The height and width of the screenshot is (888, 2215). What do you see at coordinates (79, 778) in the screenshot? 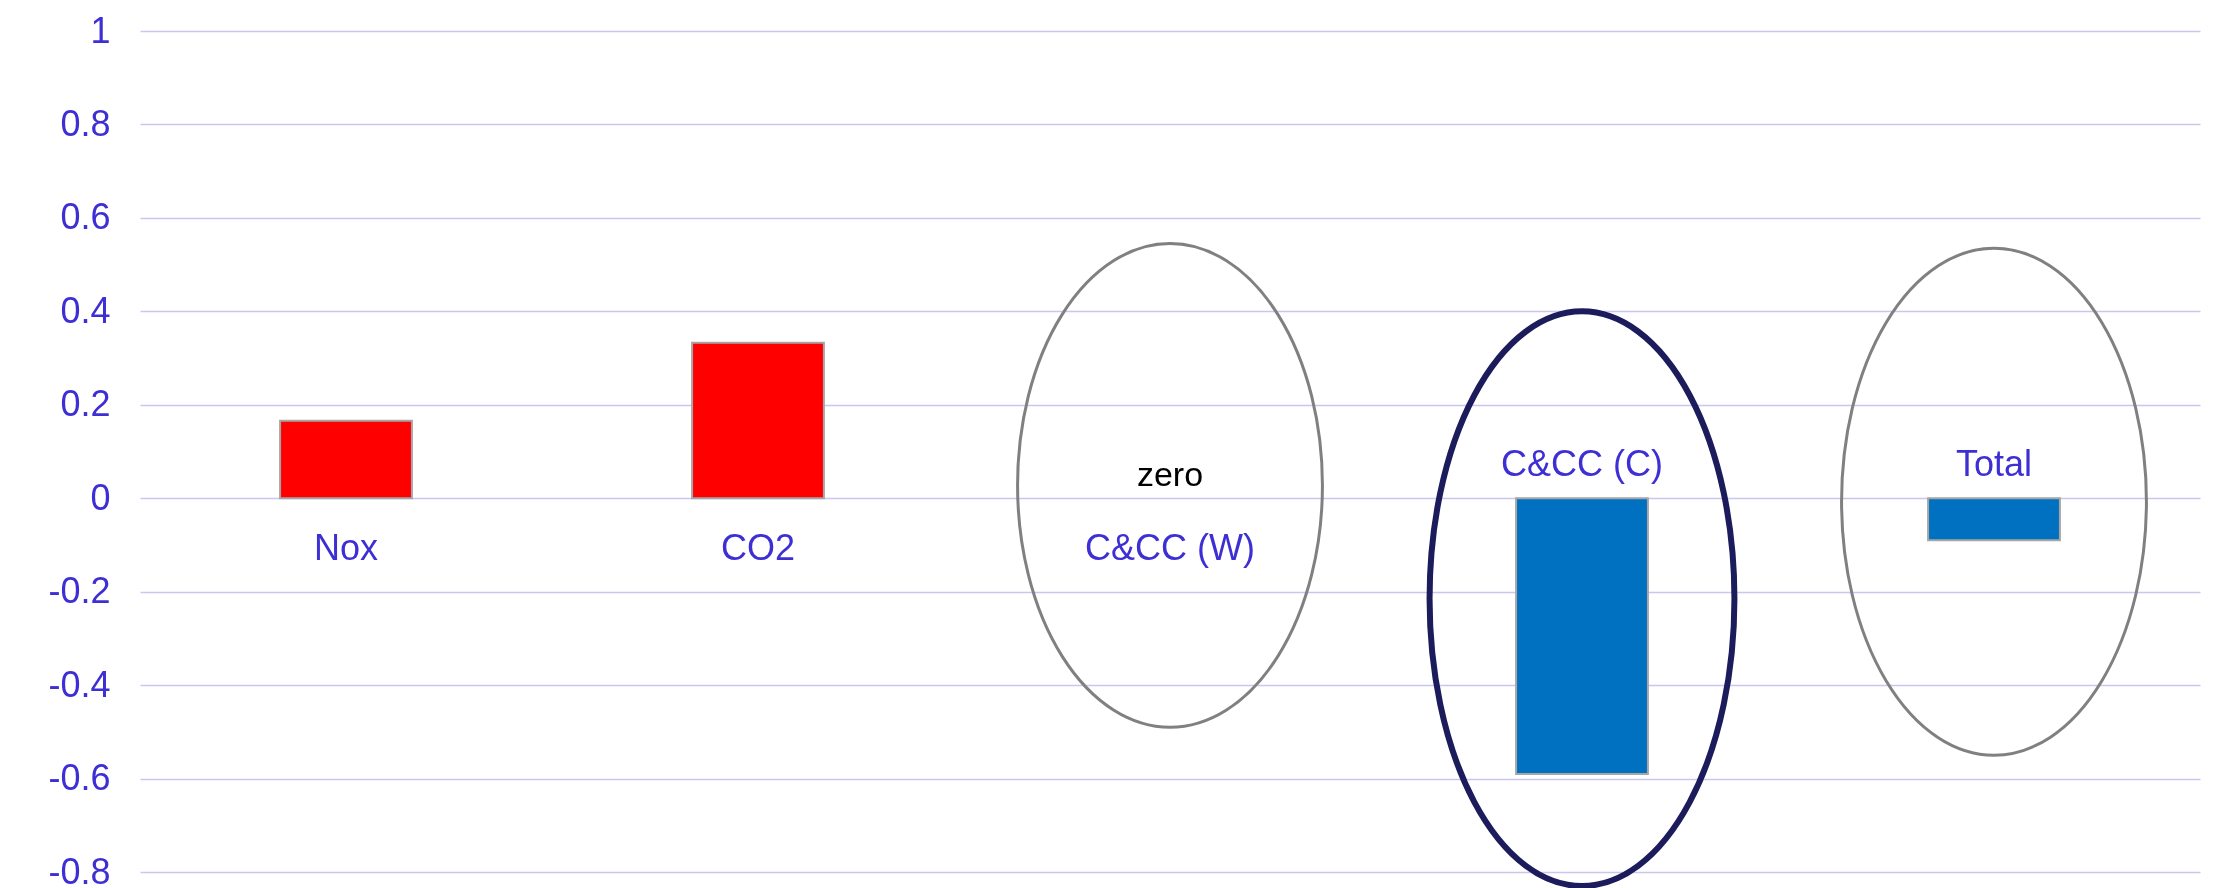
I see `y-tick-label: -0.6` at bounding box center [79, 778].